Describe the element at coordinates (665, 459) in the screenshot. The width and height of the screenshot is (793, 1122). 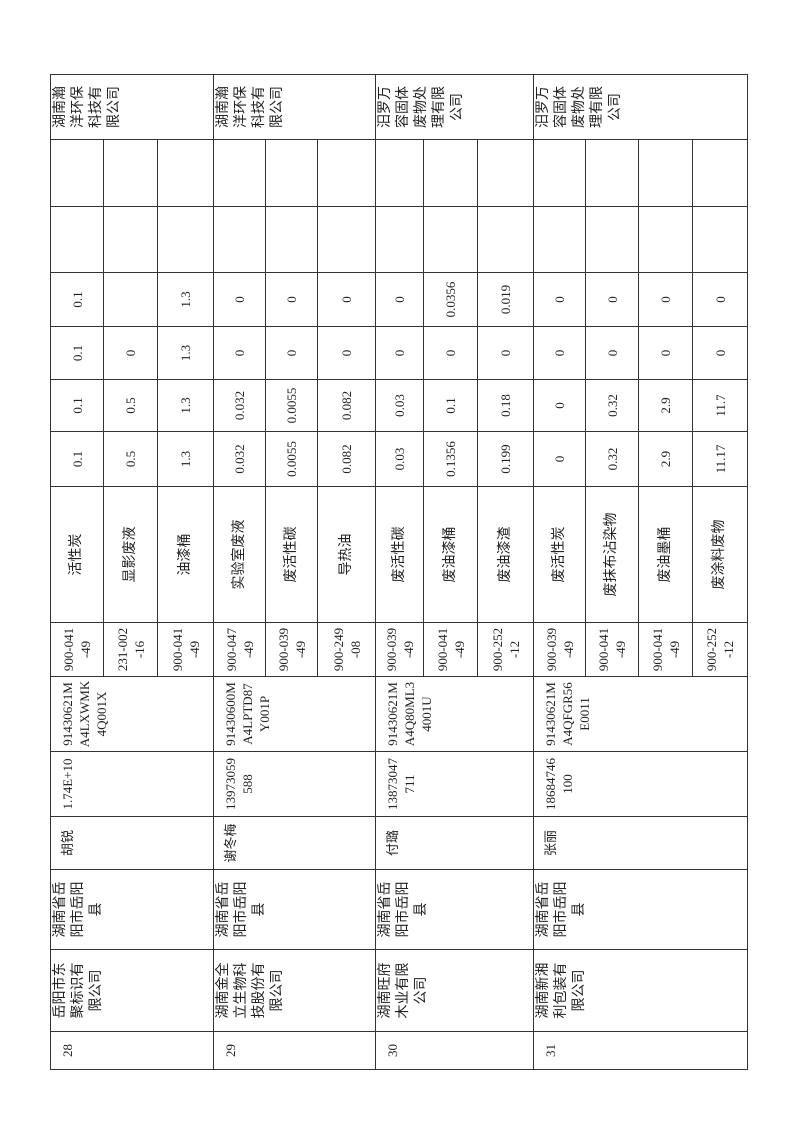
I see `value-1: 2.9` at that location.